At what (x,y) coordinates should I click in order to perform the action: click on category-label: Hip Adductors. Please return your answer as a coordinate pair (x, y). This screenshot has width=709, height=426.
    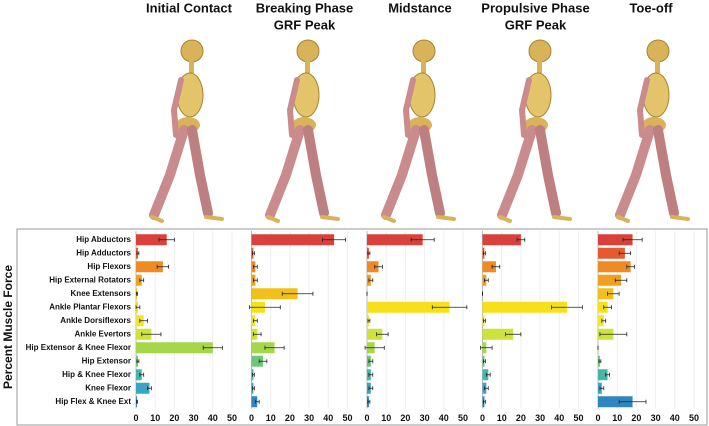
    Looking at the image, I should click on (103, 252).